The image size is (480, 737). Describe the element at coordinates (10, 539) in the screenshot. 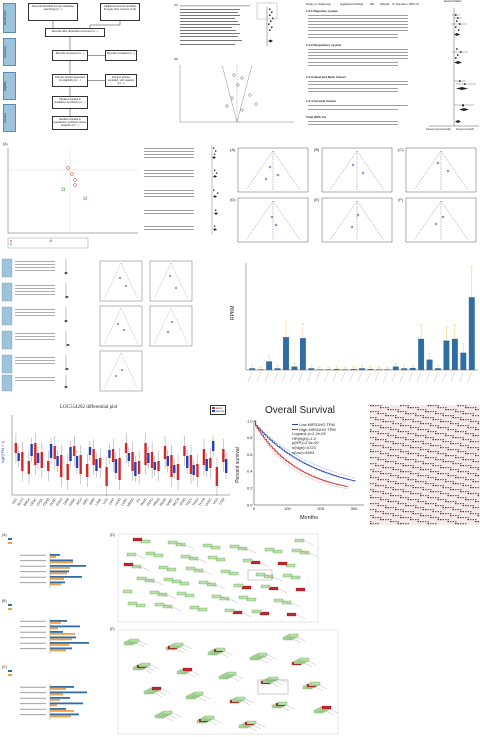

I see `go-legend-swatch` at that location.